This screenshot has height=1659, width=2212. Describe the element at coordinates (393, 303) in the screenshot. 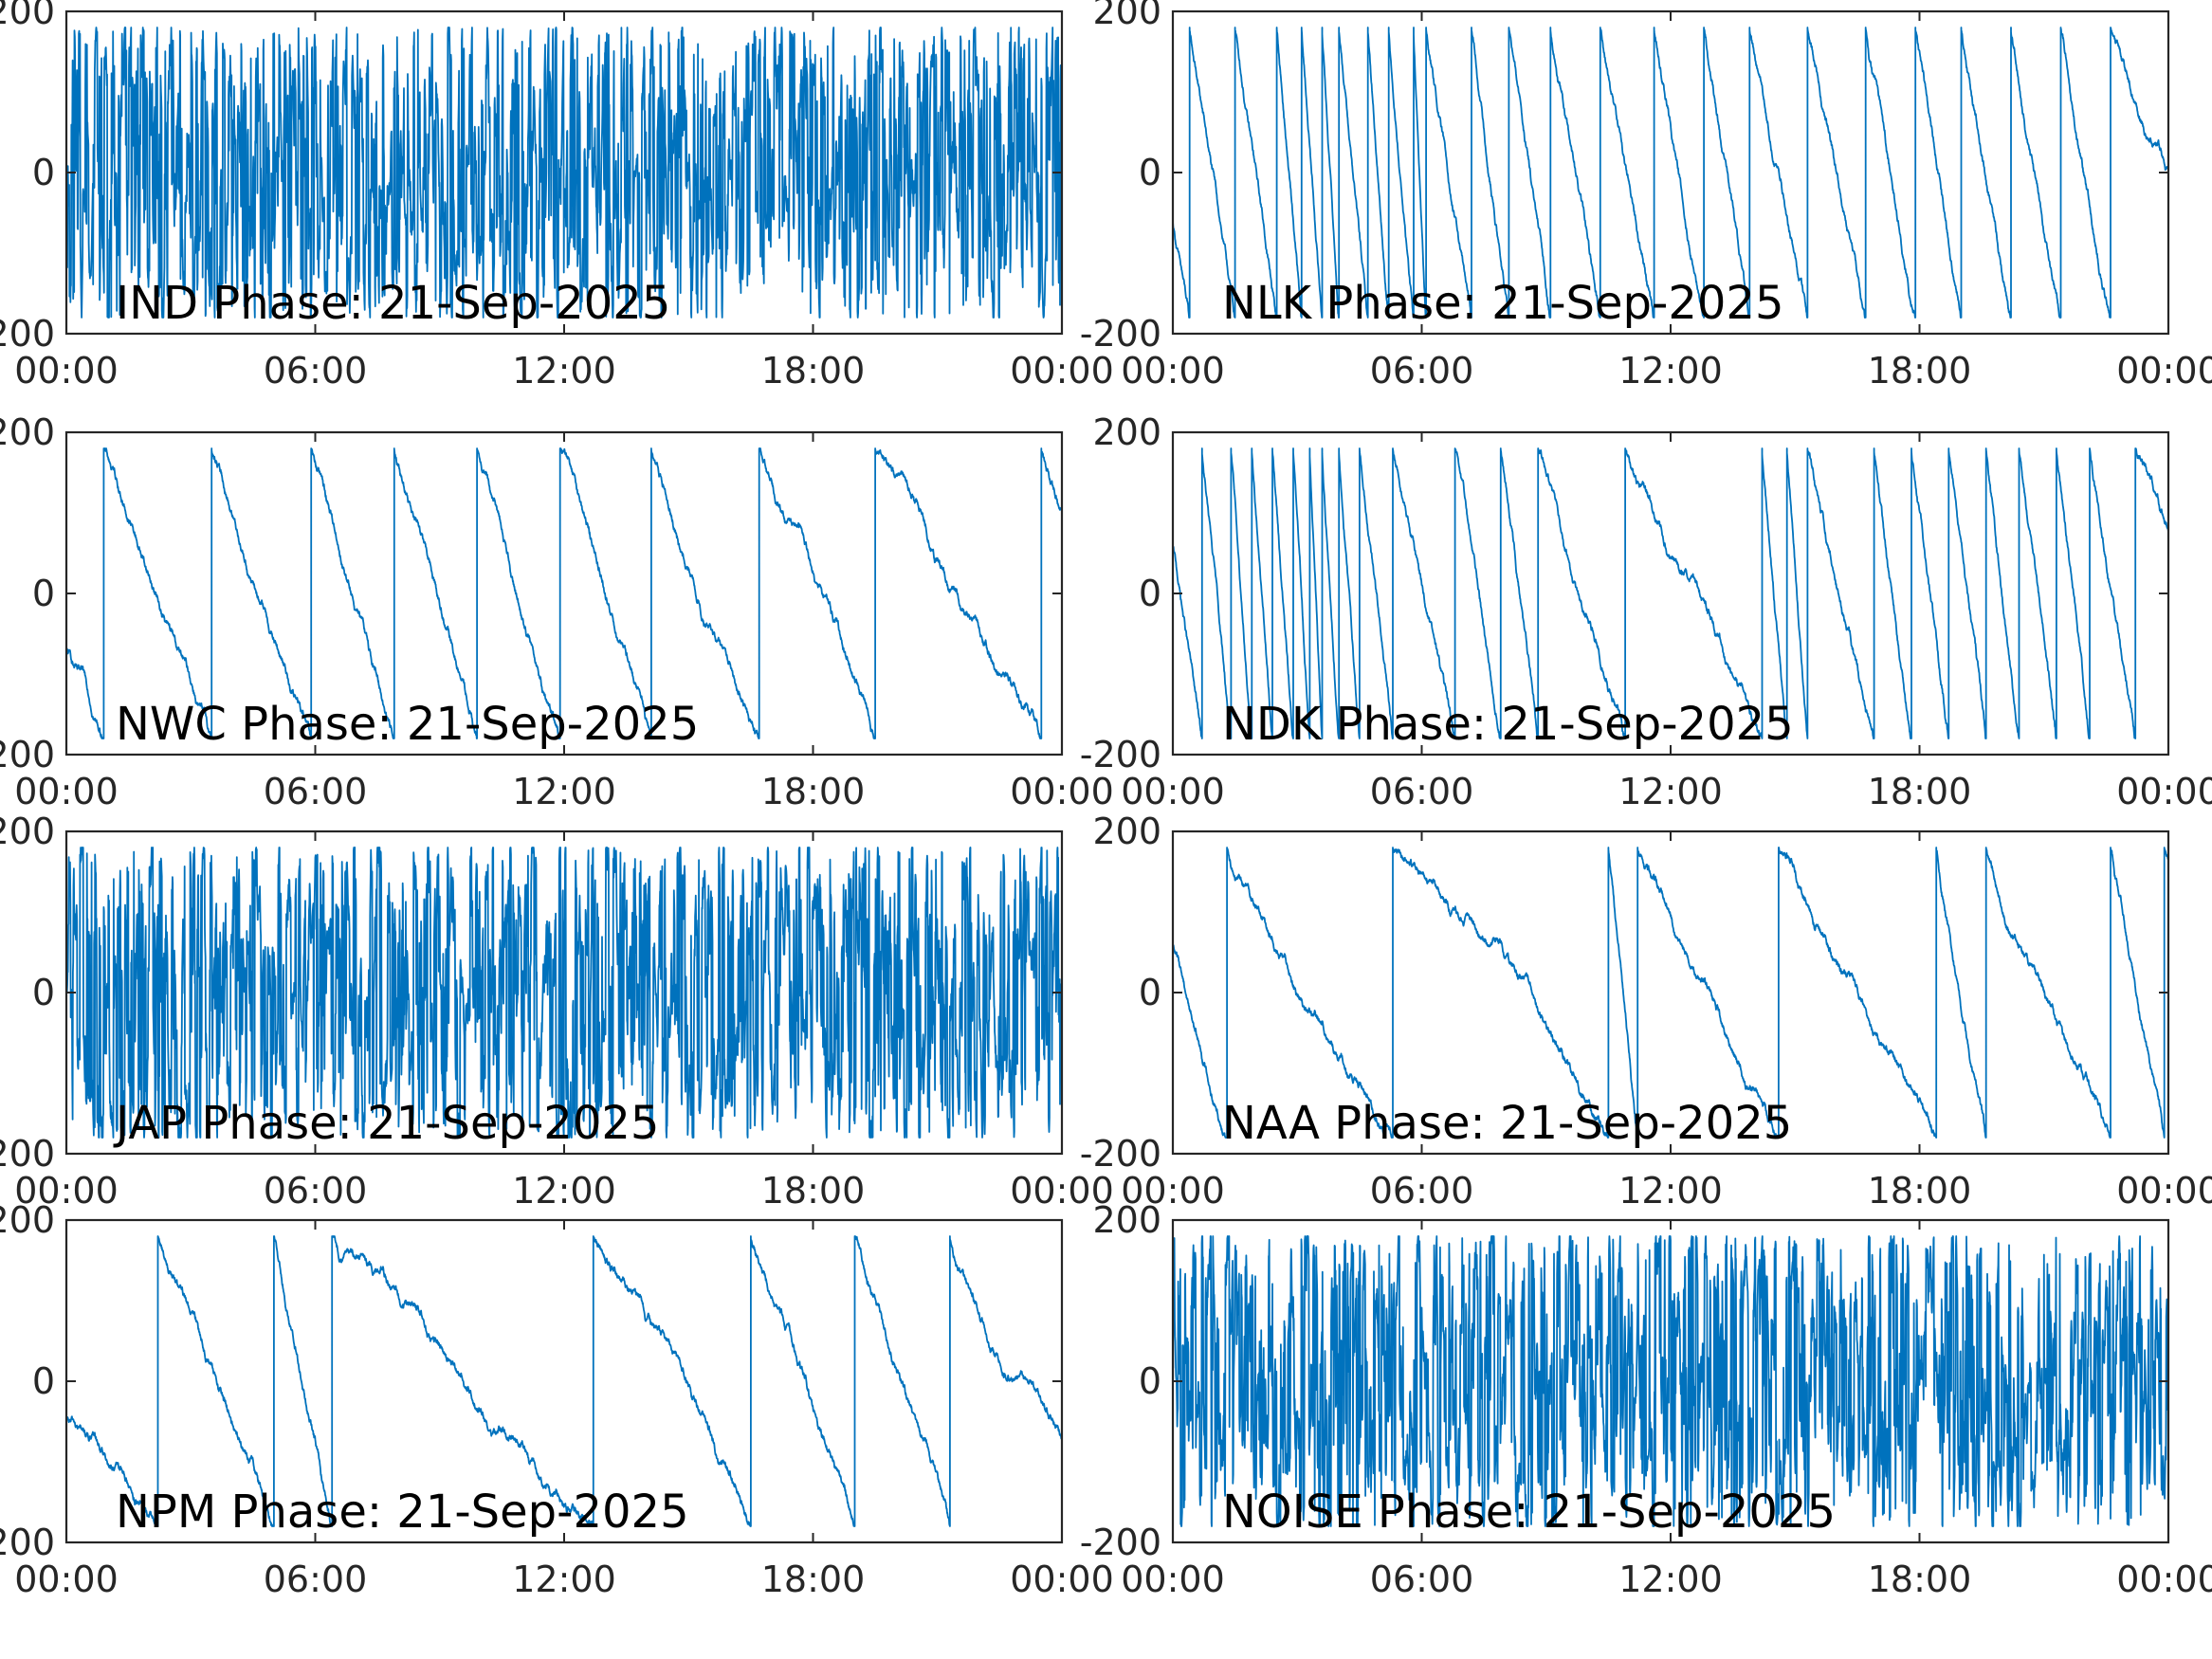

I see `panel-label: IND Phase: 21-Sep-2025` at that location.